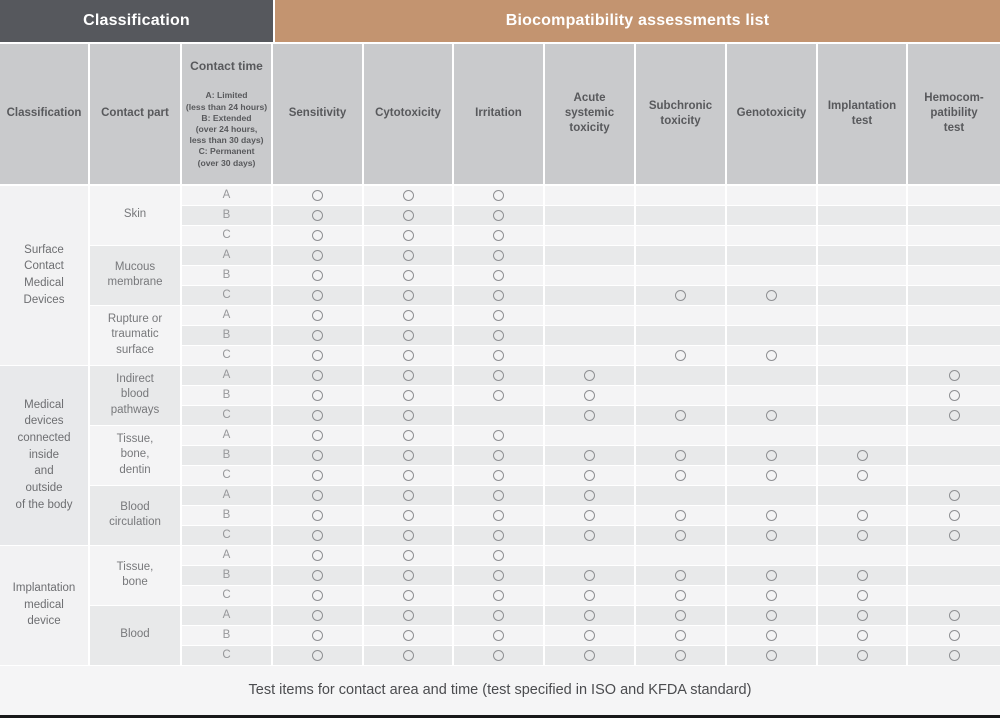  I want to click on contact-part-cell: Mucous membrane, so click(136, 275).